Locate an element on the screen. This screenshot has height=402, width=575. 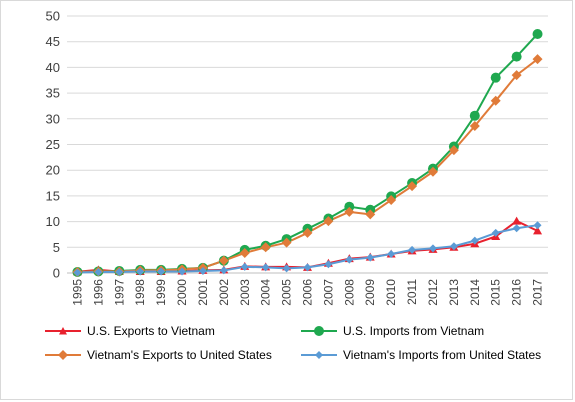
x-tick-label: 2017 is located at coordinates (538, 292).